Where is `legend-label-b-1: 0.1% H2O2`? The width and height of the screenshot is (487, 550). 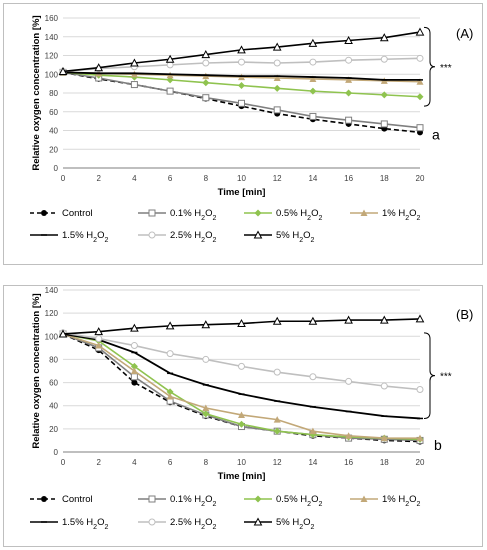
legend-label-b-1: 0.1% H2O2 is located at coordinates (193, 501).